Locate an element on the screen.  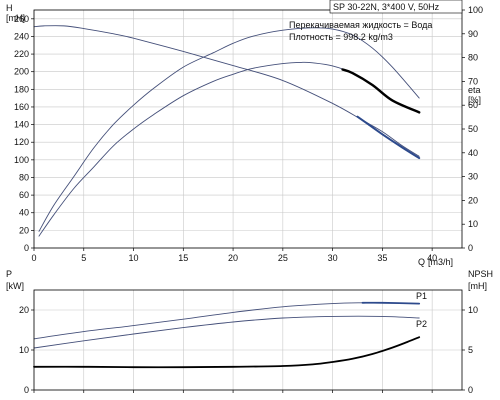
info-box is located at coordinates (396, 7).